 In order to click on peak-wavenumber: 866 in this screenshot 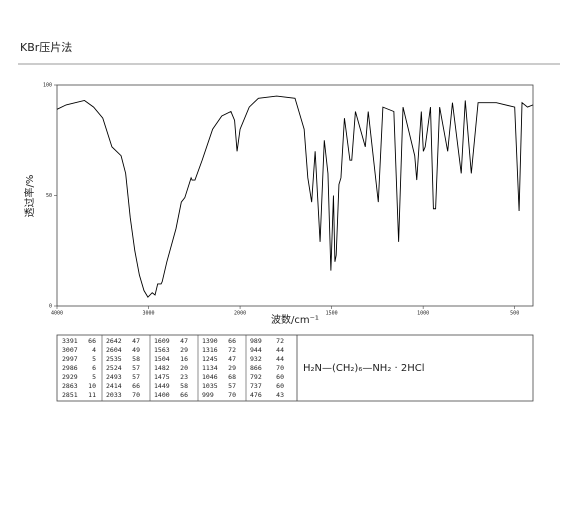, I will do `click(256, 368)`.